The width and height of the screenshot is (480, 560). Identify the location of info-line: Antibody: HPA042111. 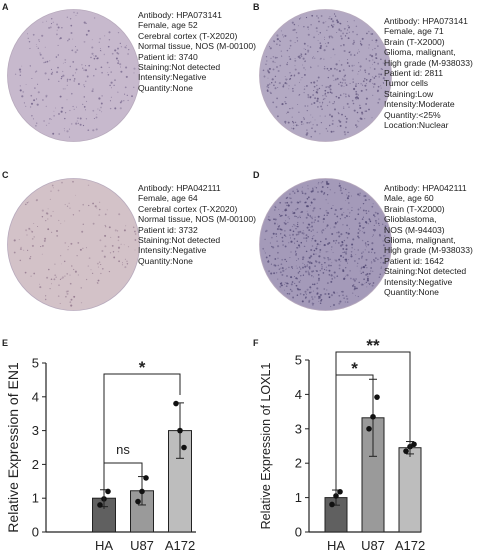
(179, 188).